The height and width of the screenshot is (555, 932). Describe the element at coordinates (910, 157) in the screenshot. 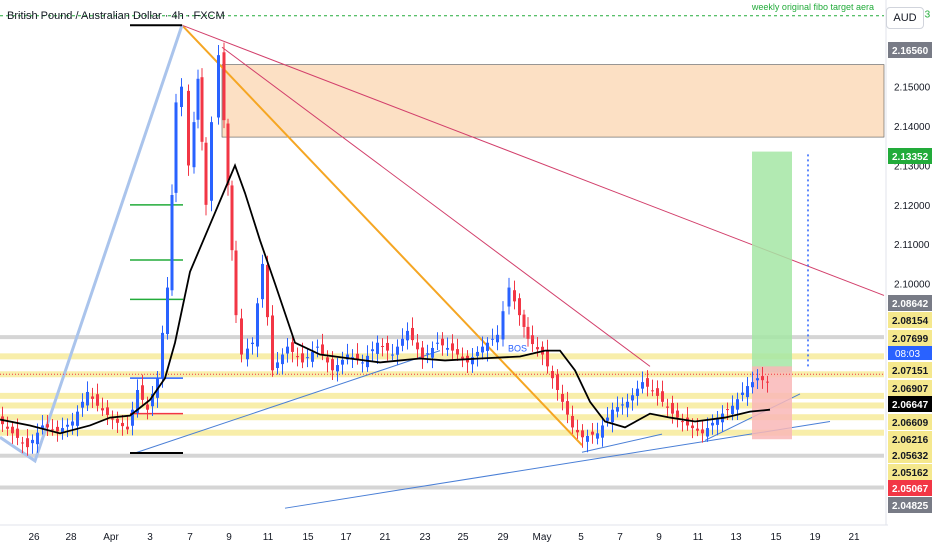

I see `price-tag-label: 2.13352` at that location.